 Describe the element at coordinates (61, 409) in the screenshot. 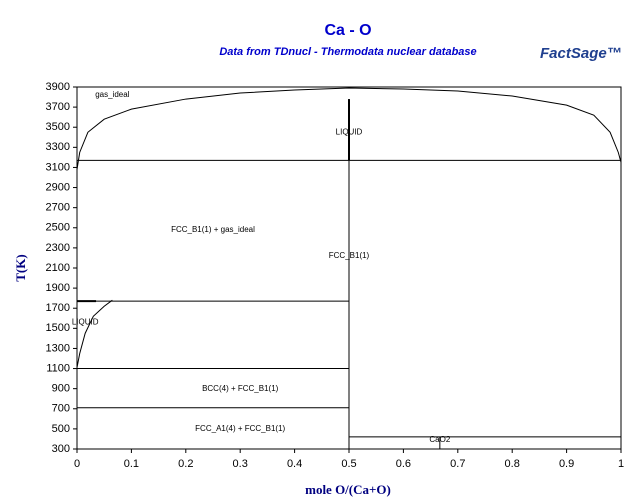

I see `y-tick-label: 700` at that location.